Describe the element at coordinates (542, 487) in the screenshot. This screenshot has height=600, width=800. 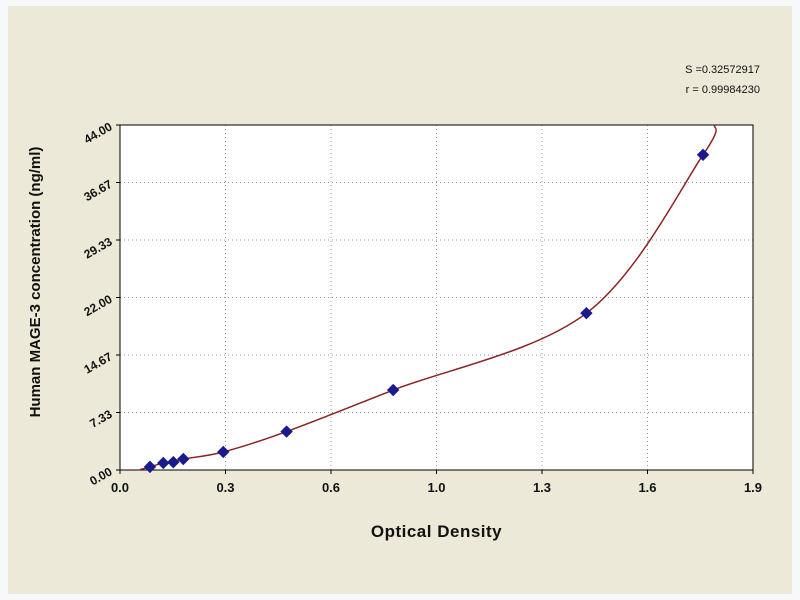
I see `x-tick-label: 1.3` at that location.